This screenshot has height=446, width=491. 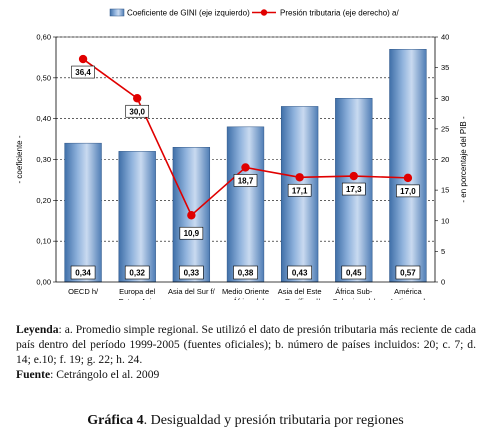 I want to click on category-label: Asia del Sur f/, so click(x=192, y=291).